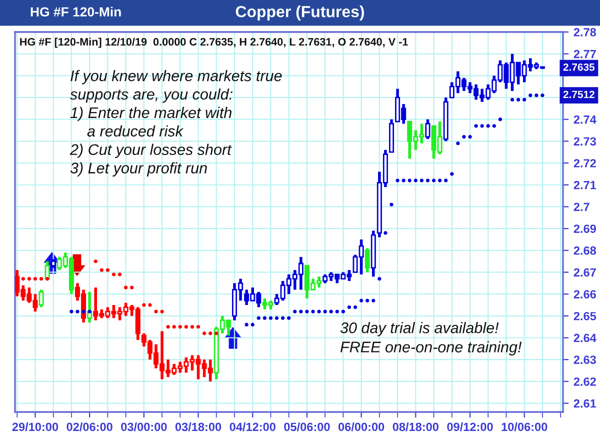 This screenshot has height=437, width=600. I want to click on text: 2.7512, so click(578, 94).